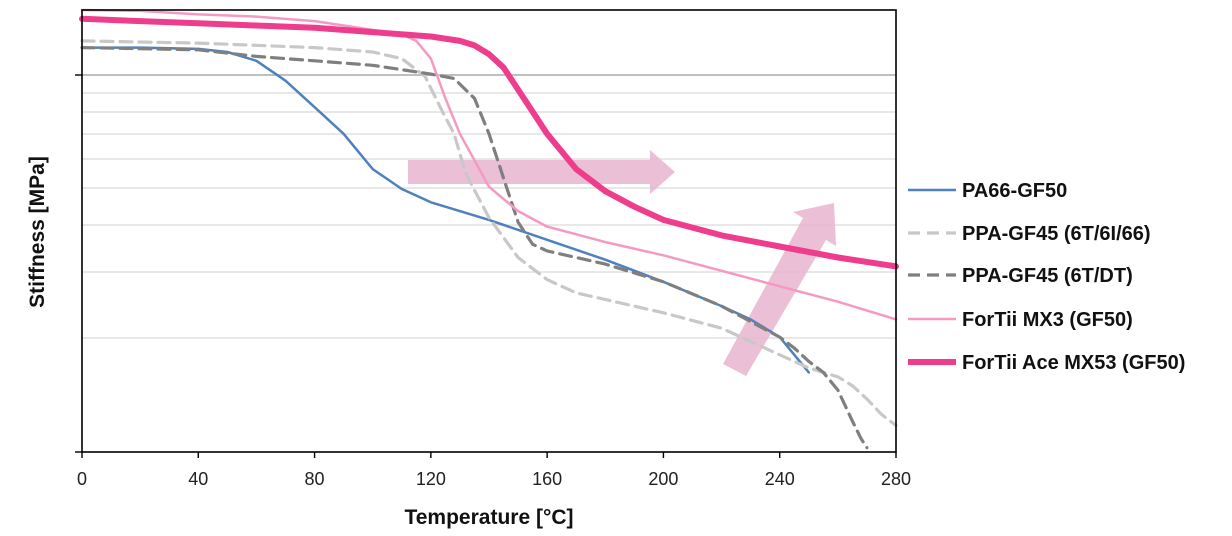 This screenshot has height=536, width=1232. Describe the element at coordinates (488, 517) in the screenshot. I see `x-axis-title: Temperature [°C]` at that location.